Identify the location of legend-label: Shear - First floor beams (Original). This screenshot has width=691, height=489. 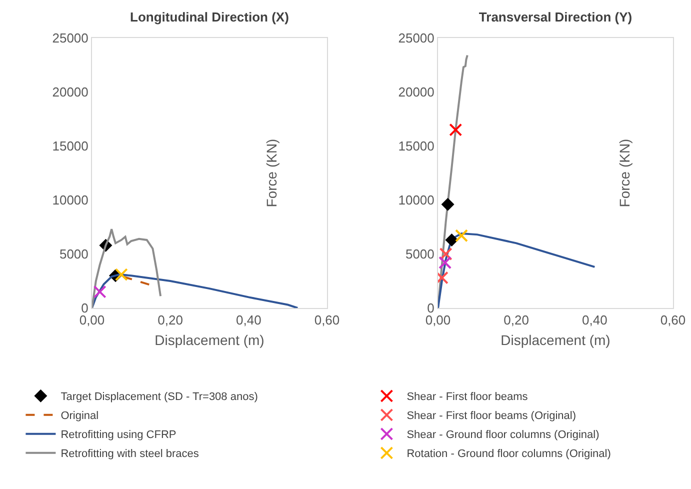
(491, 416).